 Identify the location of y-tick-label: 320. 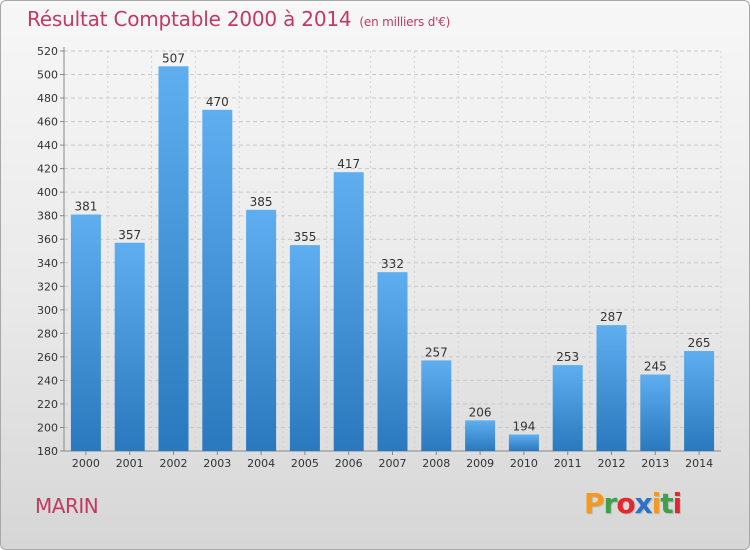
(47, 286).